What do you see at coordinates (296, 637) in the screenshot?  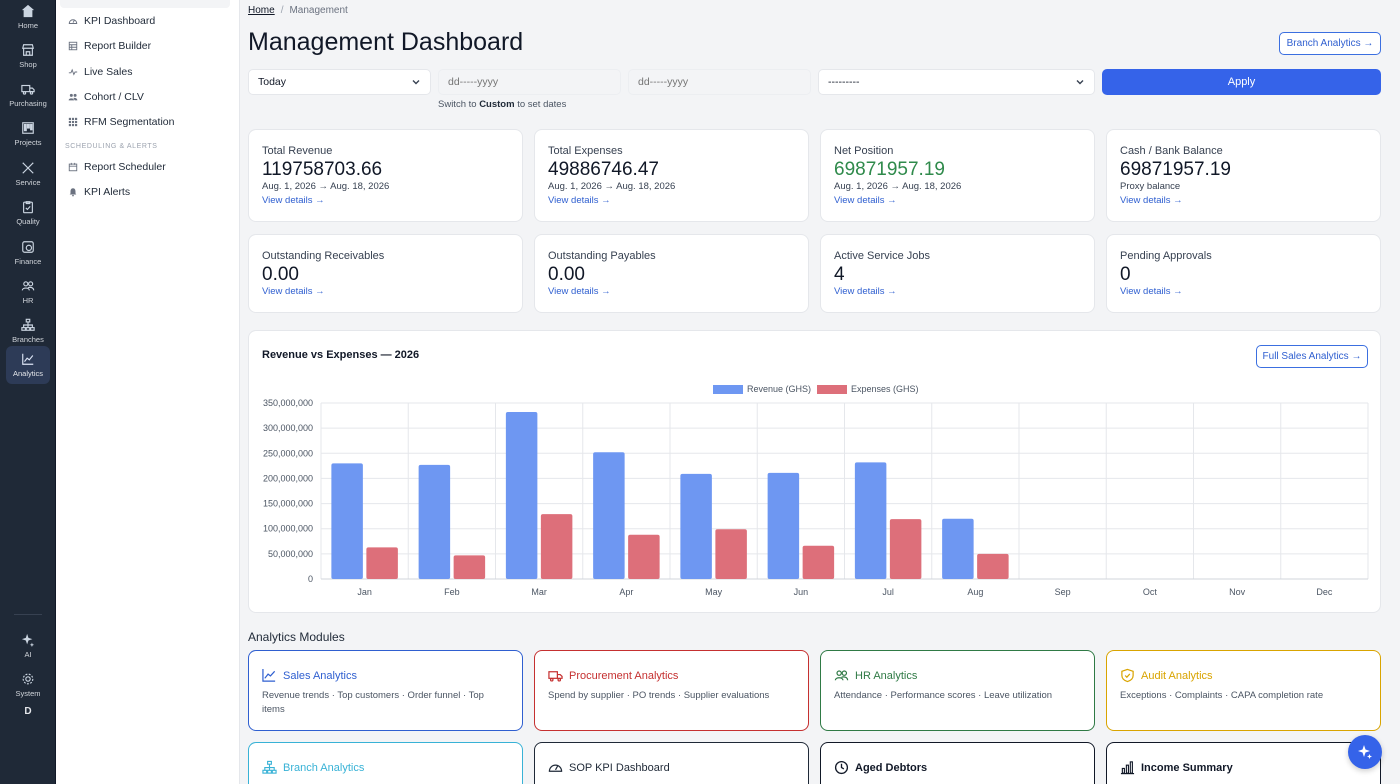 I see `analytics-modules-heading: Analytics Modules` at bounding box center [296, 637].